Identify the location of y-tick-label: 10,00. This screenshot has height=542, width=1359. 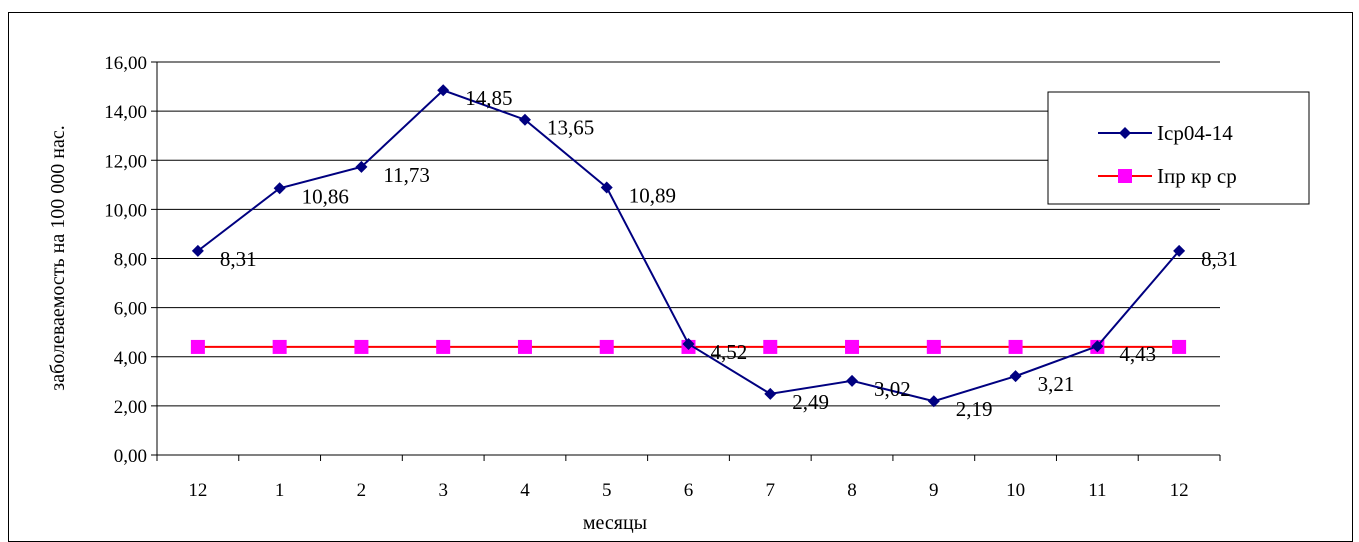
(125, 210).